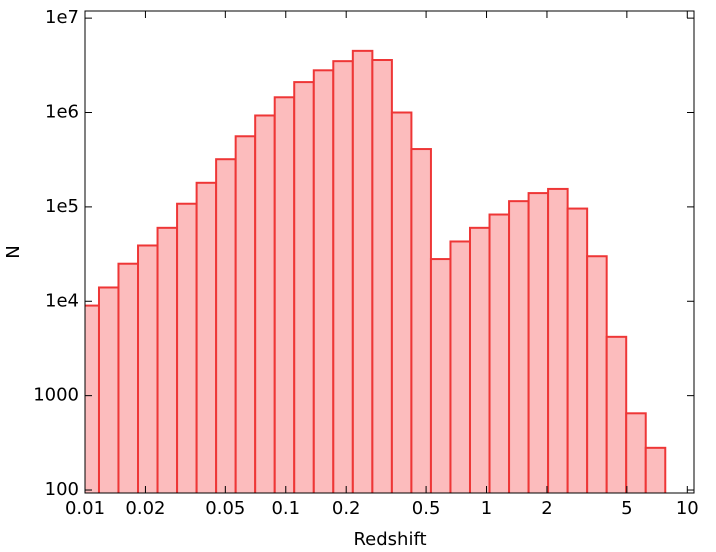  I want to click on x-tick-label: 2, so click(546, 508).